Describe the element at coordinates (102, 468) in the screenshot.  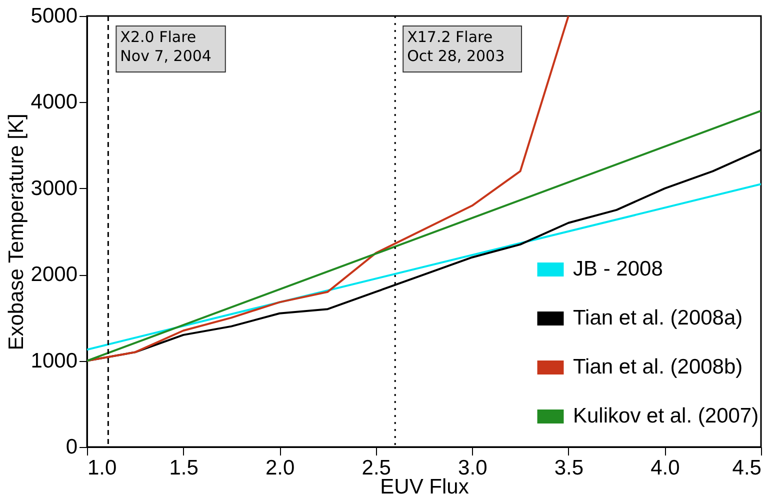
I see `x-tick-label: 1.0` at that location.